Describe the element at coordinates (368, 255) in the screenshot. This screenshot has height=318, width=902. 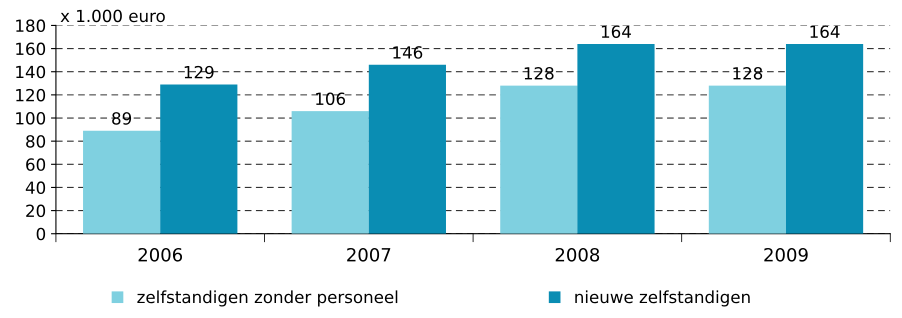
I see `x-tick-label: 2007` at that location.